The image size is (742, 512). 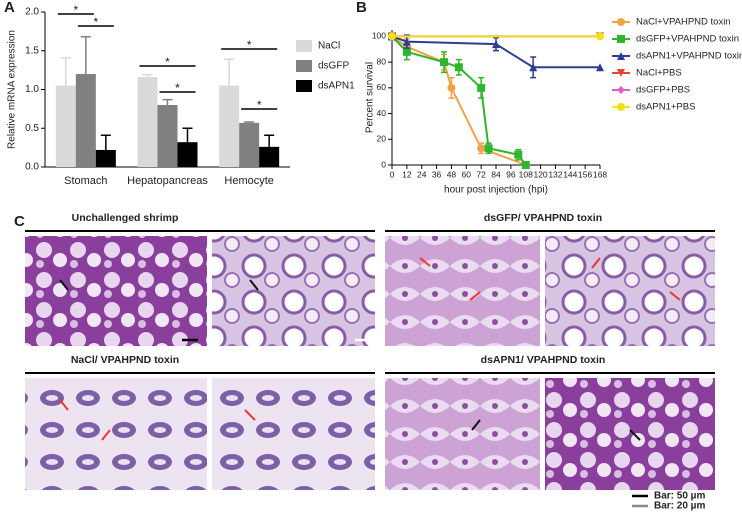 What do you see at coordinates (526, 174) in the screenshot?
I see `x-tick-label: 108` at bounding box center [526, 174].